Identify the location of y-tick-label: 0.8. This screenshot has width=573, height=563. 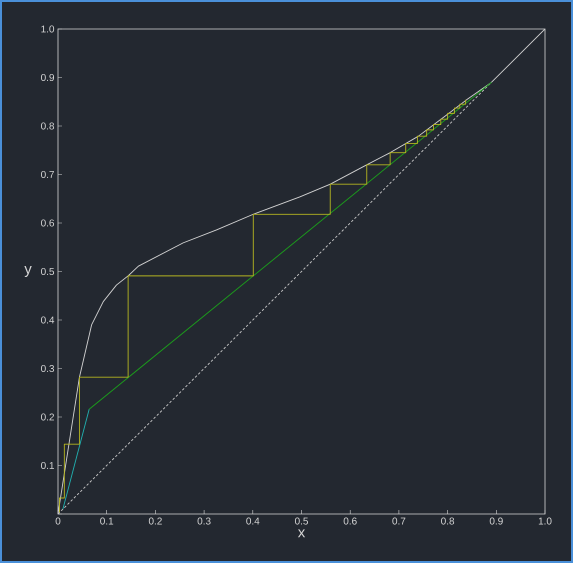
(47, 126).